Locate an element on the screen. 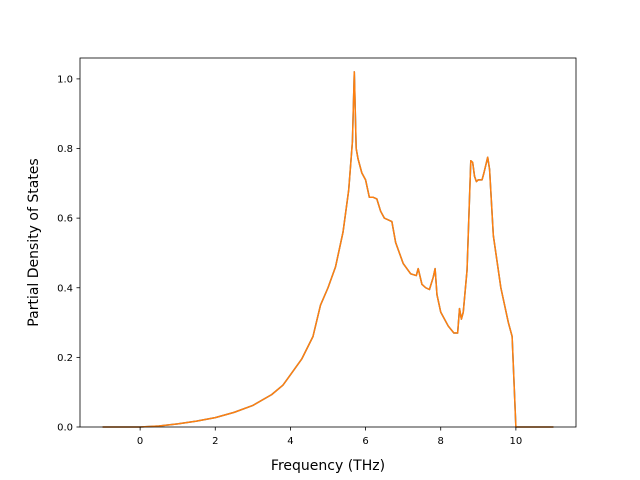  y-tick-label: 0.6 is located at coordinates (65, 219).